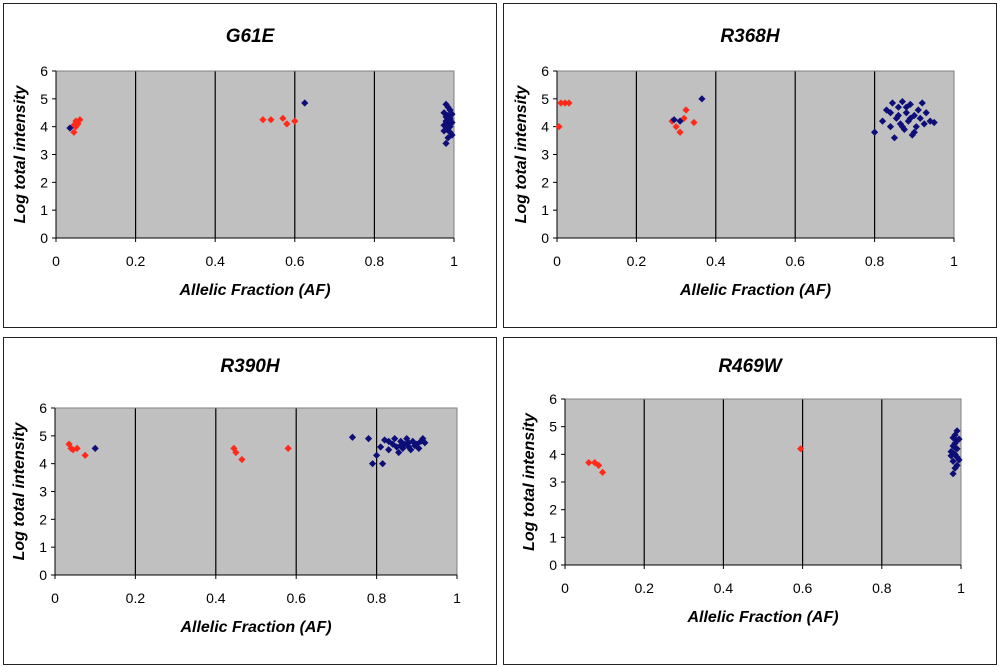  Describe the element at coordinates (44, 99) in the screenshot. I see `y-tick-label: 5` at that location.